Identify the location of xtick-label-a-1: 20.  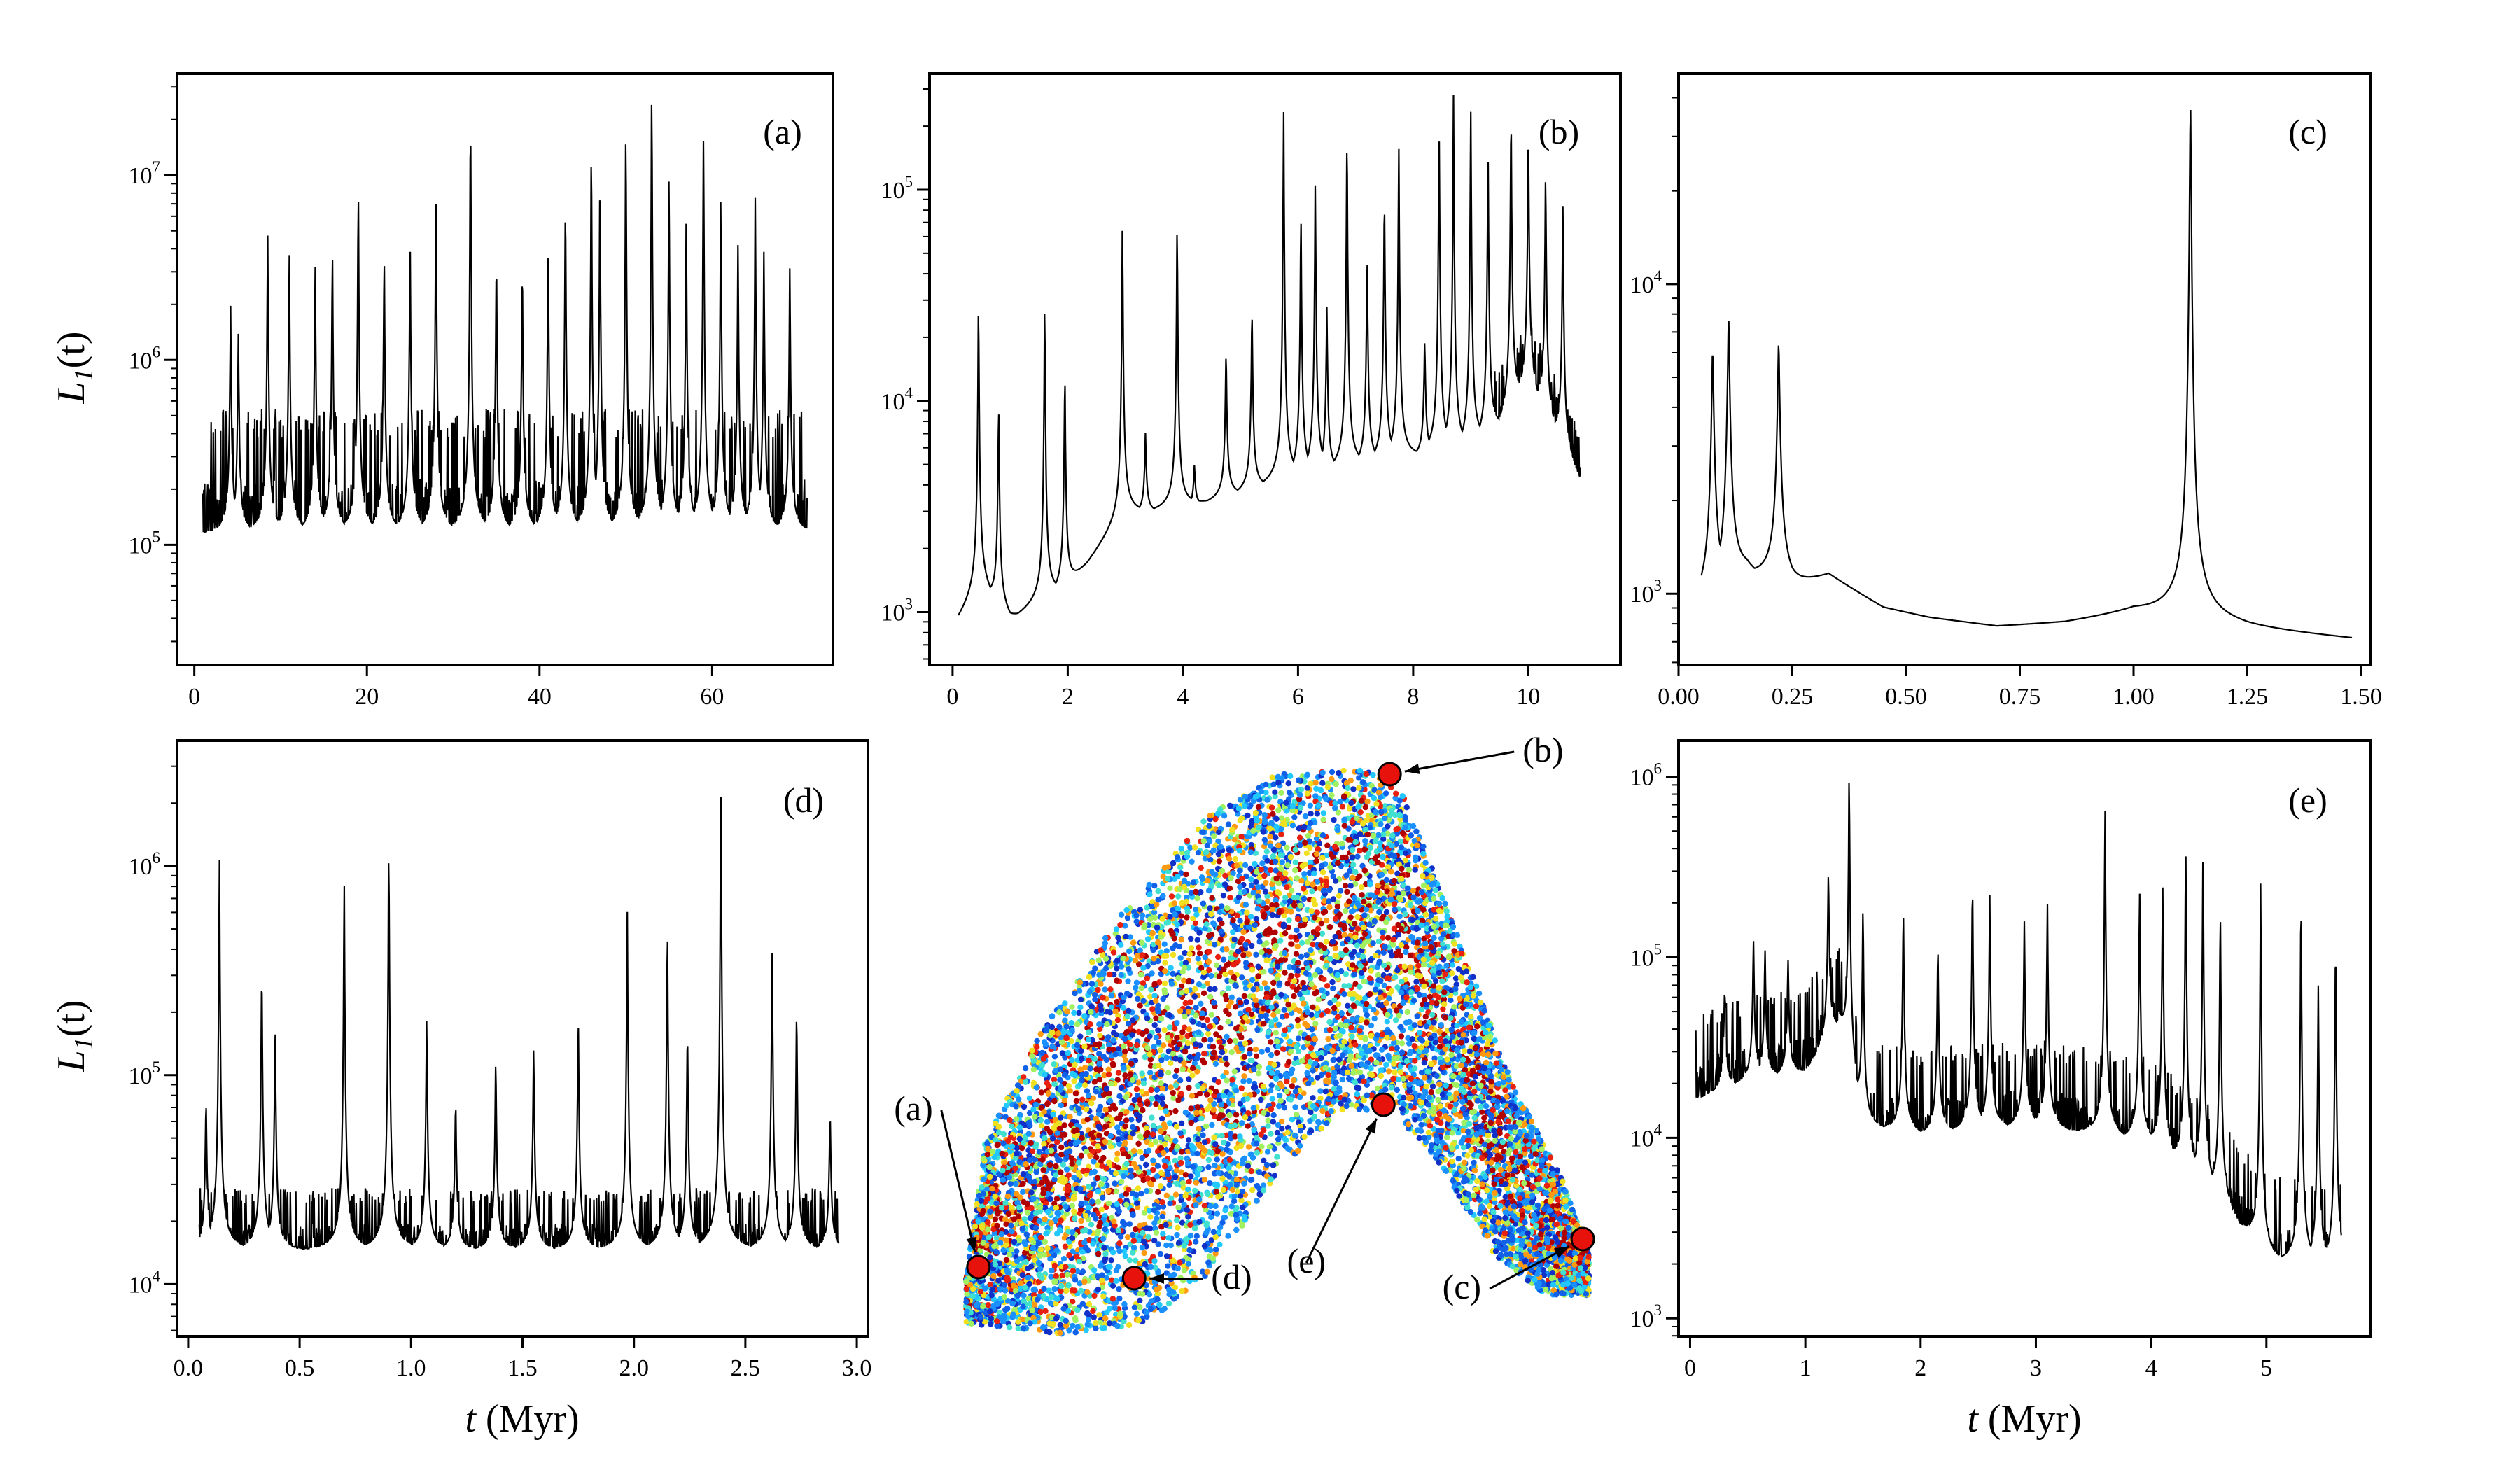
(367, 697).